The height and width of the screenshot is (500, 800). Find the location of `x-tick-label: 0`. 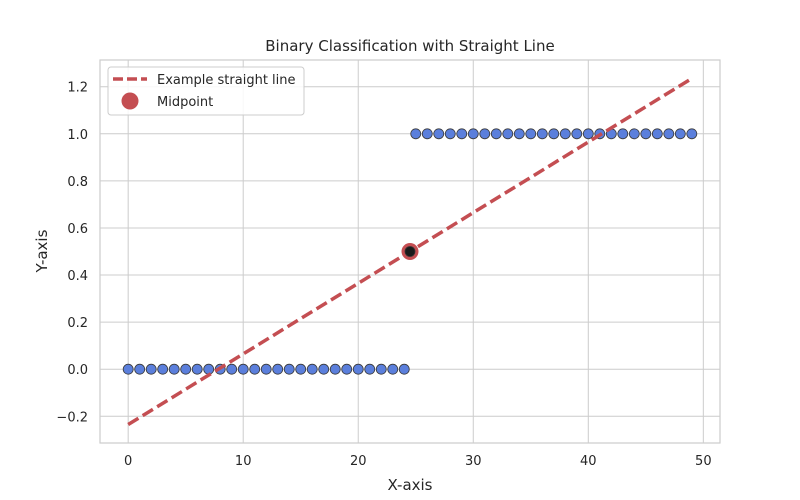

x-tick-label: 0 is located at coordinates (128, 461).